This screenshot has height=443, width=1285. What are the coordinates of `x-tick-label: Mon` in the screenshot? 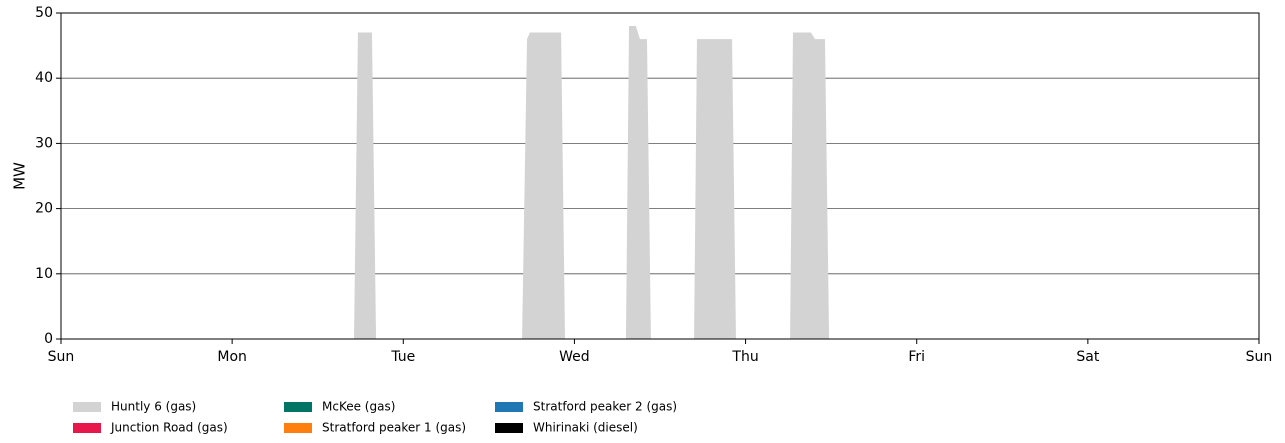 It's located at (232, 357).